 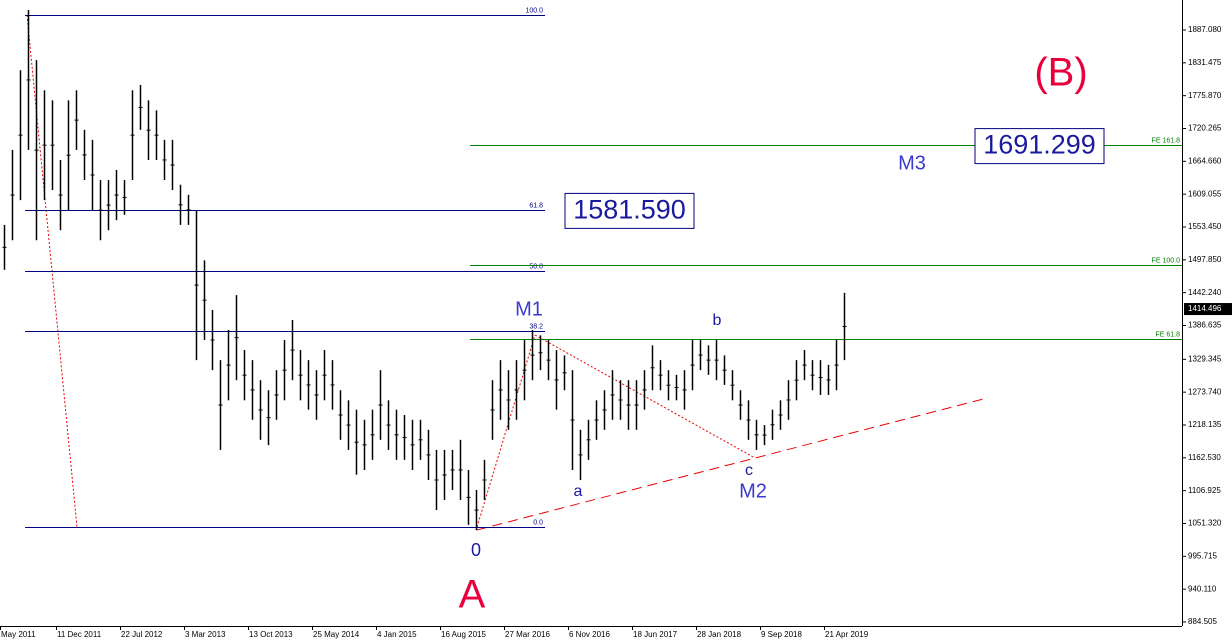 What do you see at coordinates (527, 634) in the screenshot?
I see `x-tick-label: 27 Mar 2016` at bounding box center [527, 634].